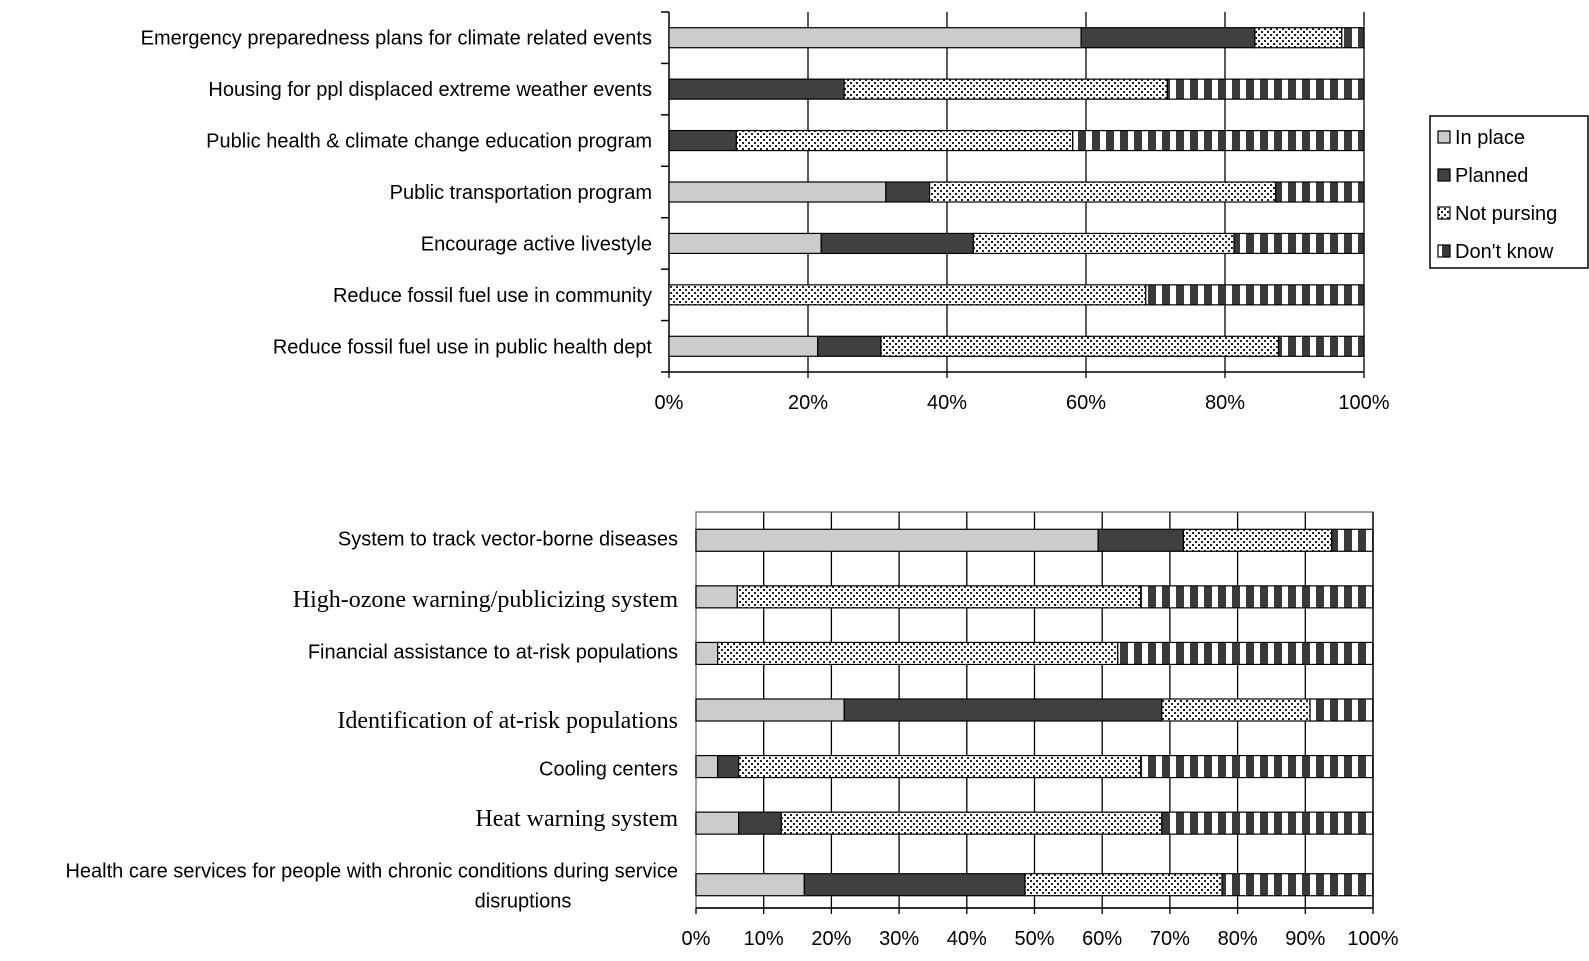 Image resolution: width=1589 pixels, height=961 pixels. I want to click on legend-box, so click(1509, 192).